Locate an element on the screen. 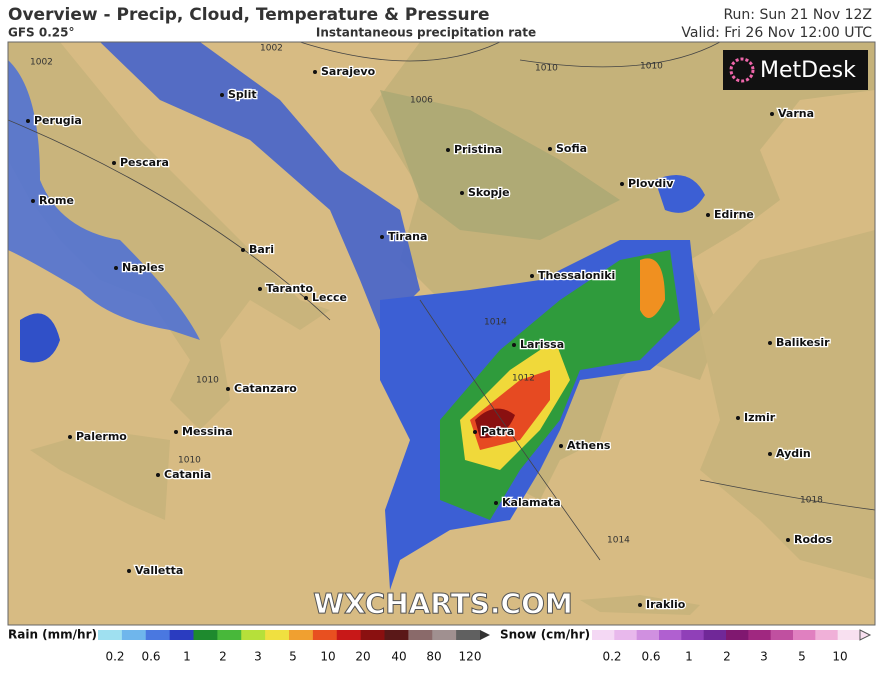 Image resolution: width=887 pixels, height=692 pixels. anatolia-land is located at coordinates (787, 405).